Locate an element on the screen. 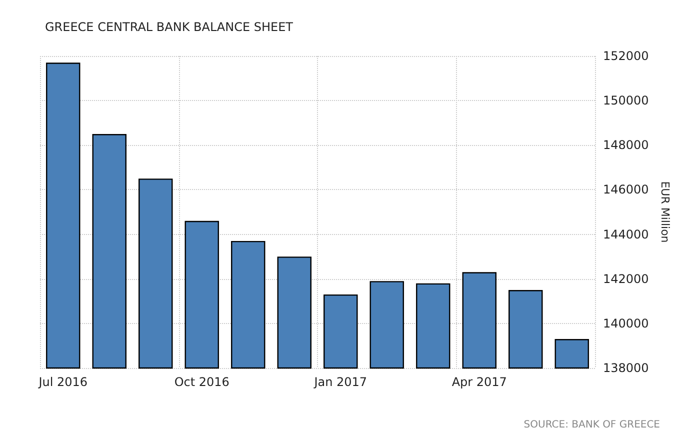  y-tick-label: 146000 is located at coordinates (626, 189).